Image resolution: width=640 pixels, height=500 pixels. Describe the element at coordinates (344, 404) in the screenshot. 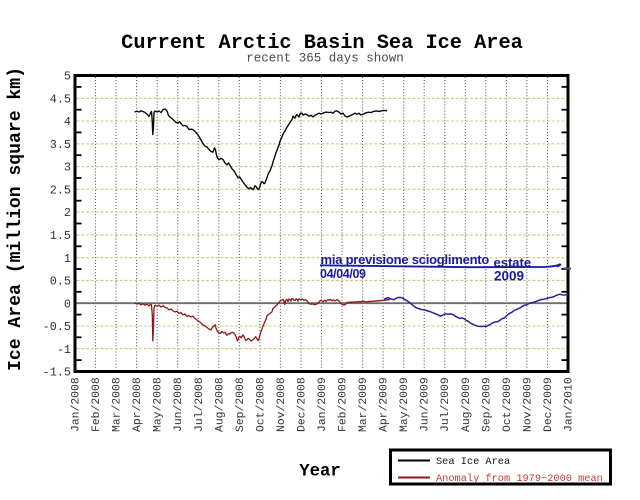

I see `svg-text: Feb/2009` at that location.